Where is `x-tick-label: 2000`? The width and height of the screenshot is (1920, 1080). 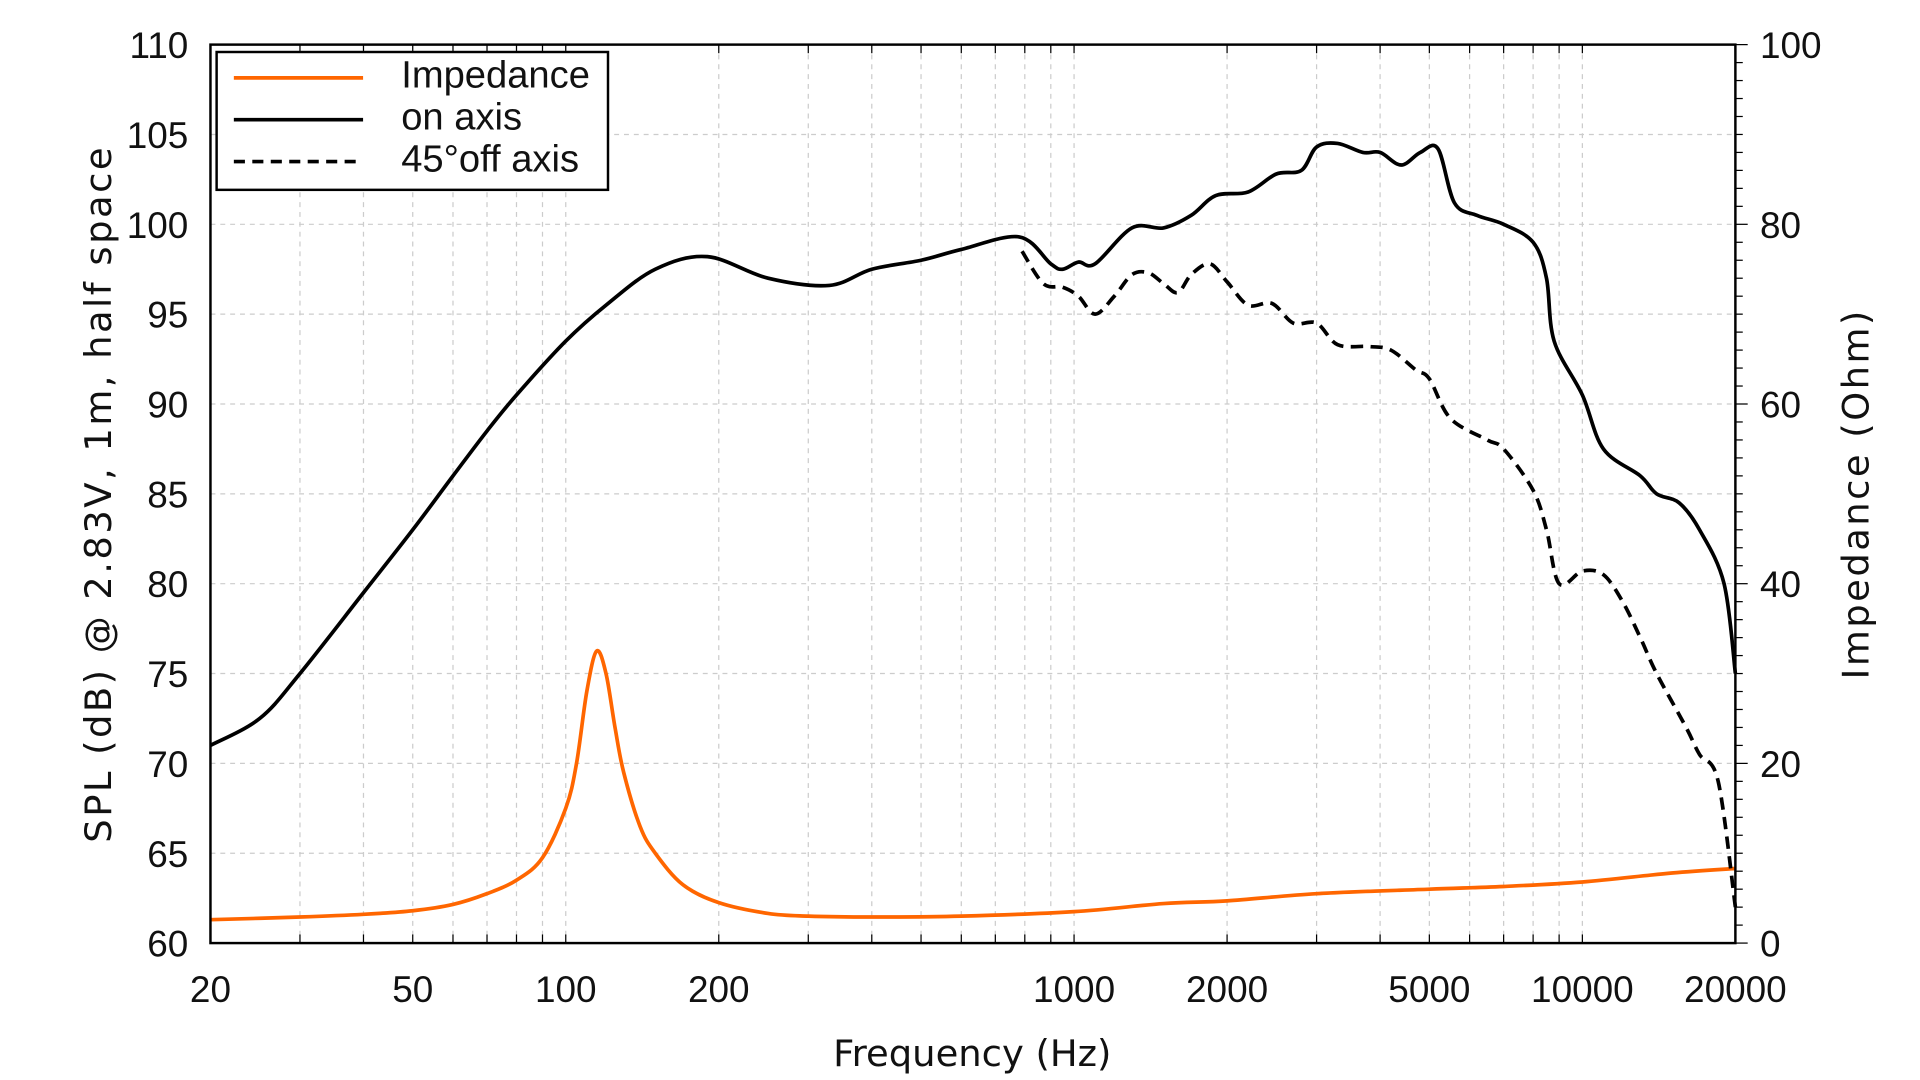
x-tick-label: 2000 is located at coordinates (1227, 989).